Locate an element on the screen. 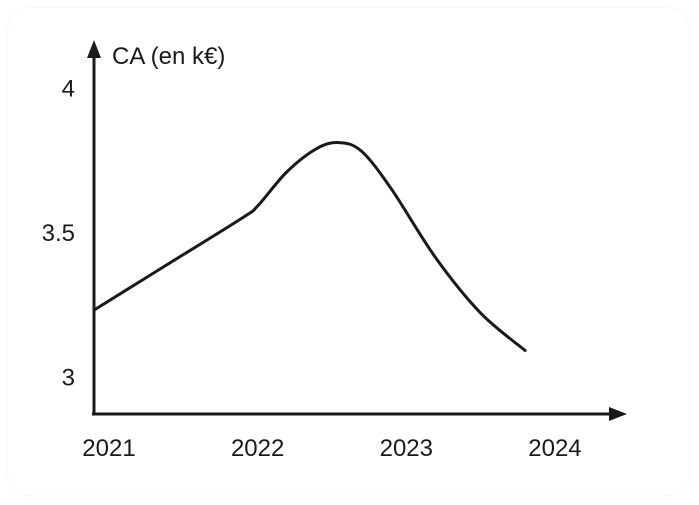 The width and height of the screenshot is (699, 505). y-tick-label: 3 is located at coordinates (68, 377).